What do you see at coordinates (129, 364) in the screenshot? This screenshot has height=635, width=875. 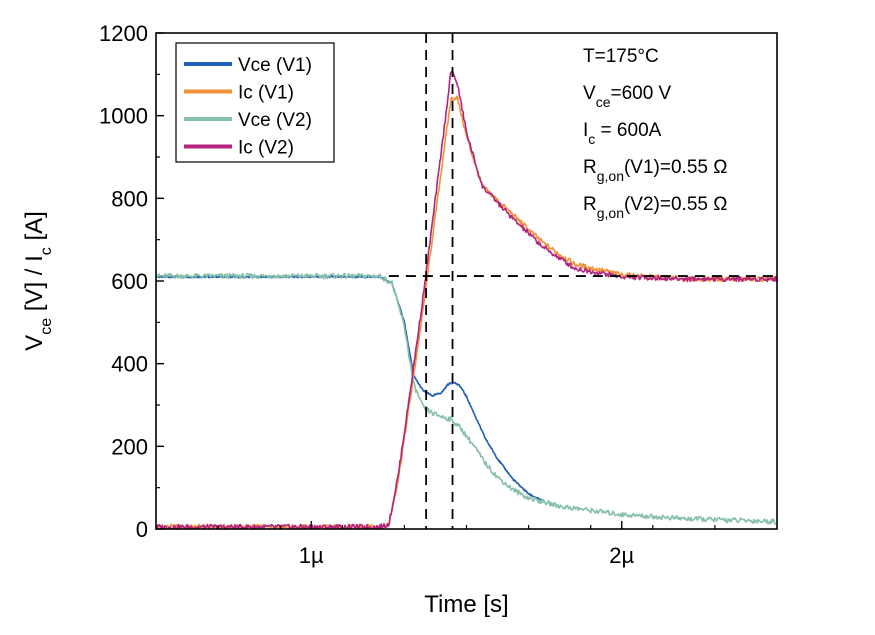 I see `y-tick-label: 400` at bounding box center [129, 364].